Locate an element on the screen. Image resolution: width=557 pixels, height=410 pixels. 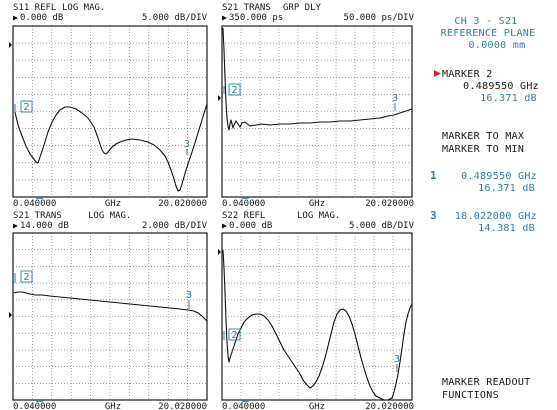
reference-plane-label: REFERENCE PLANE is located at coordinates (488, 33).